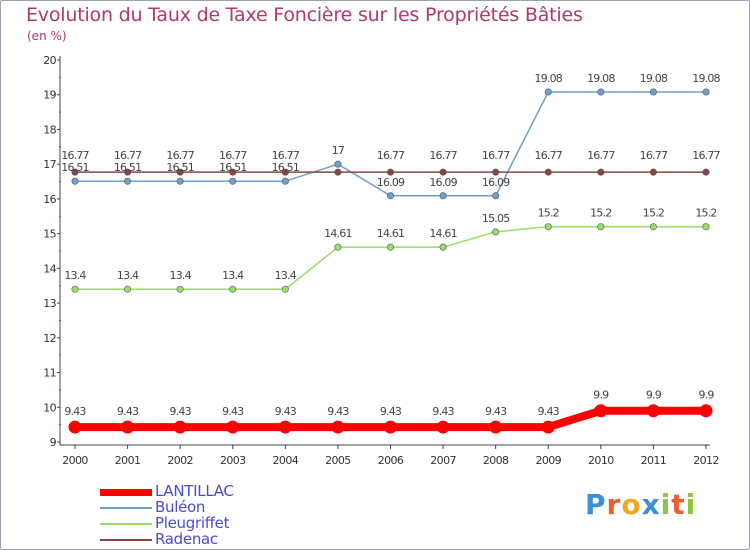  Describe the element at coordinates (49, 268) in the screenshot. I see `y-tick-label: 14` at that location.